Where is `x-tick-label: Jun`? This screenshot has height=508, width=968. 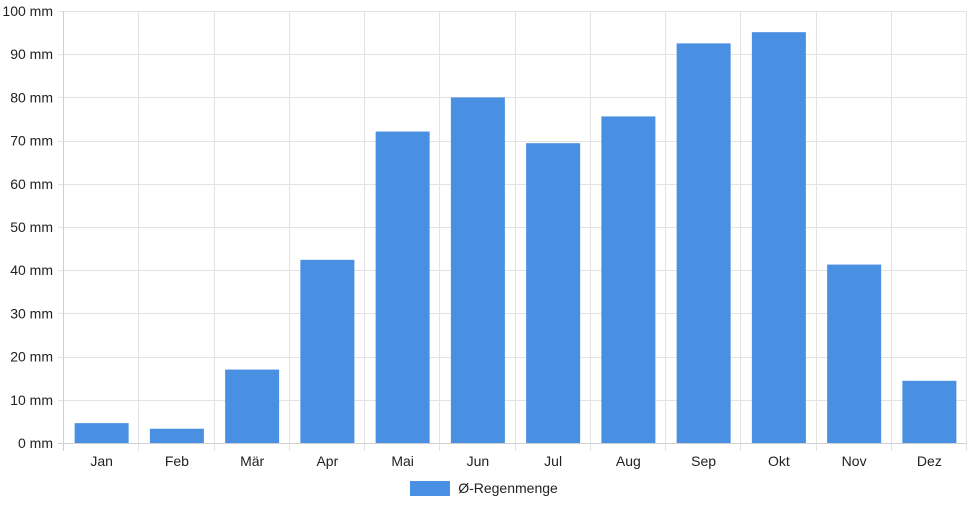 x-tick-label: Jun is located at coordinates (478, 461).